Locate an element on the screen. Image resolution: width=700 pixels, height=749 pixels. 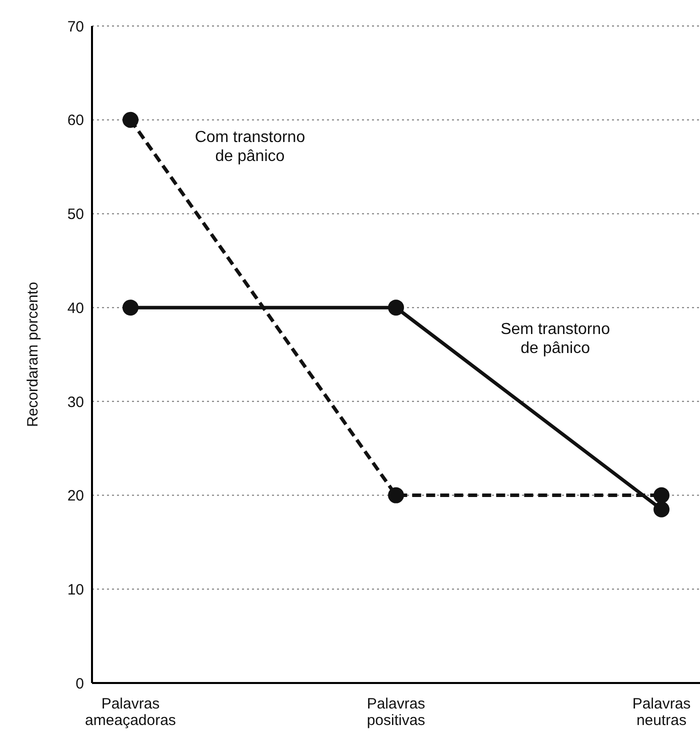
y-tick-label: 40 is located at coordinates (75, 308).